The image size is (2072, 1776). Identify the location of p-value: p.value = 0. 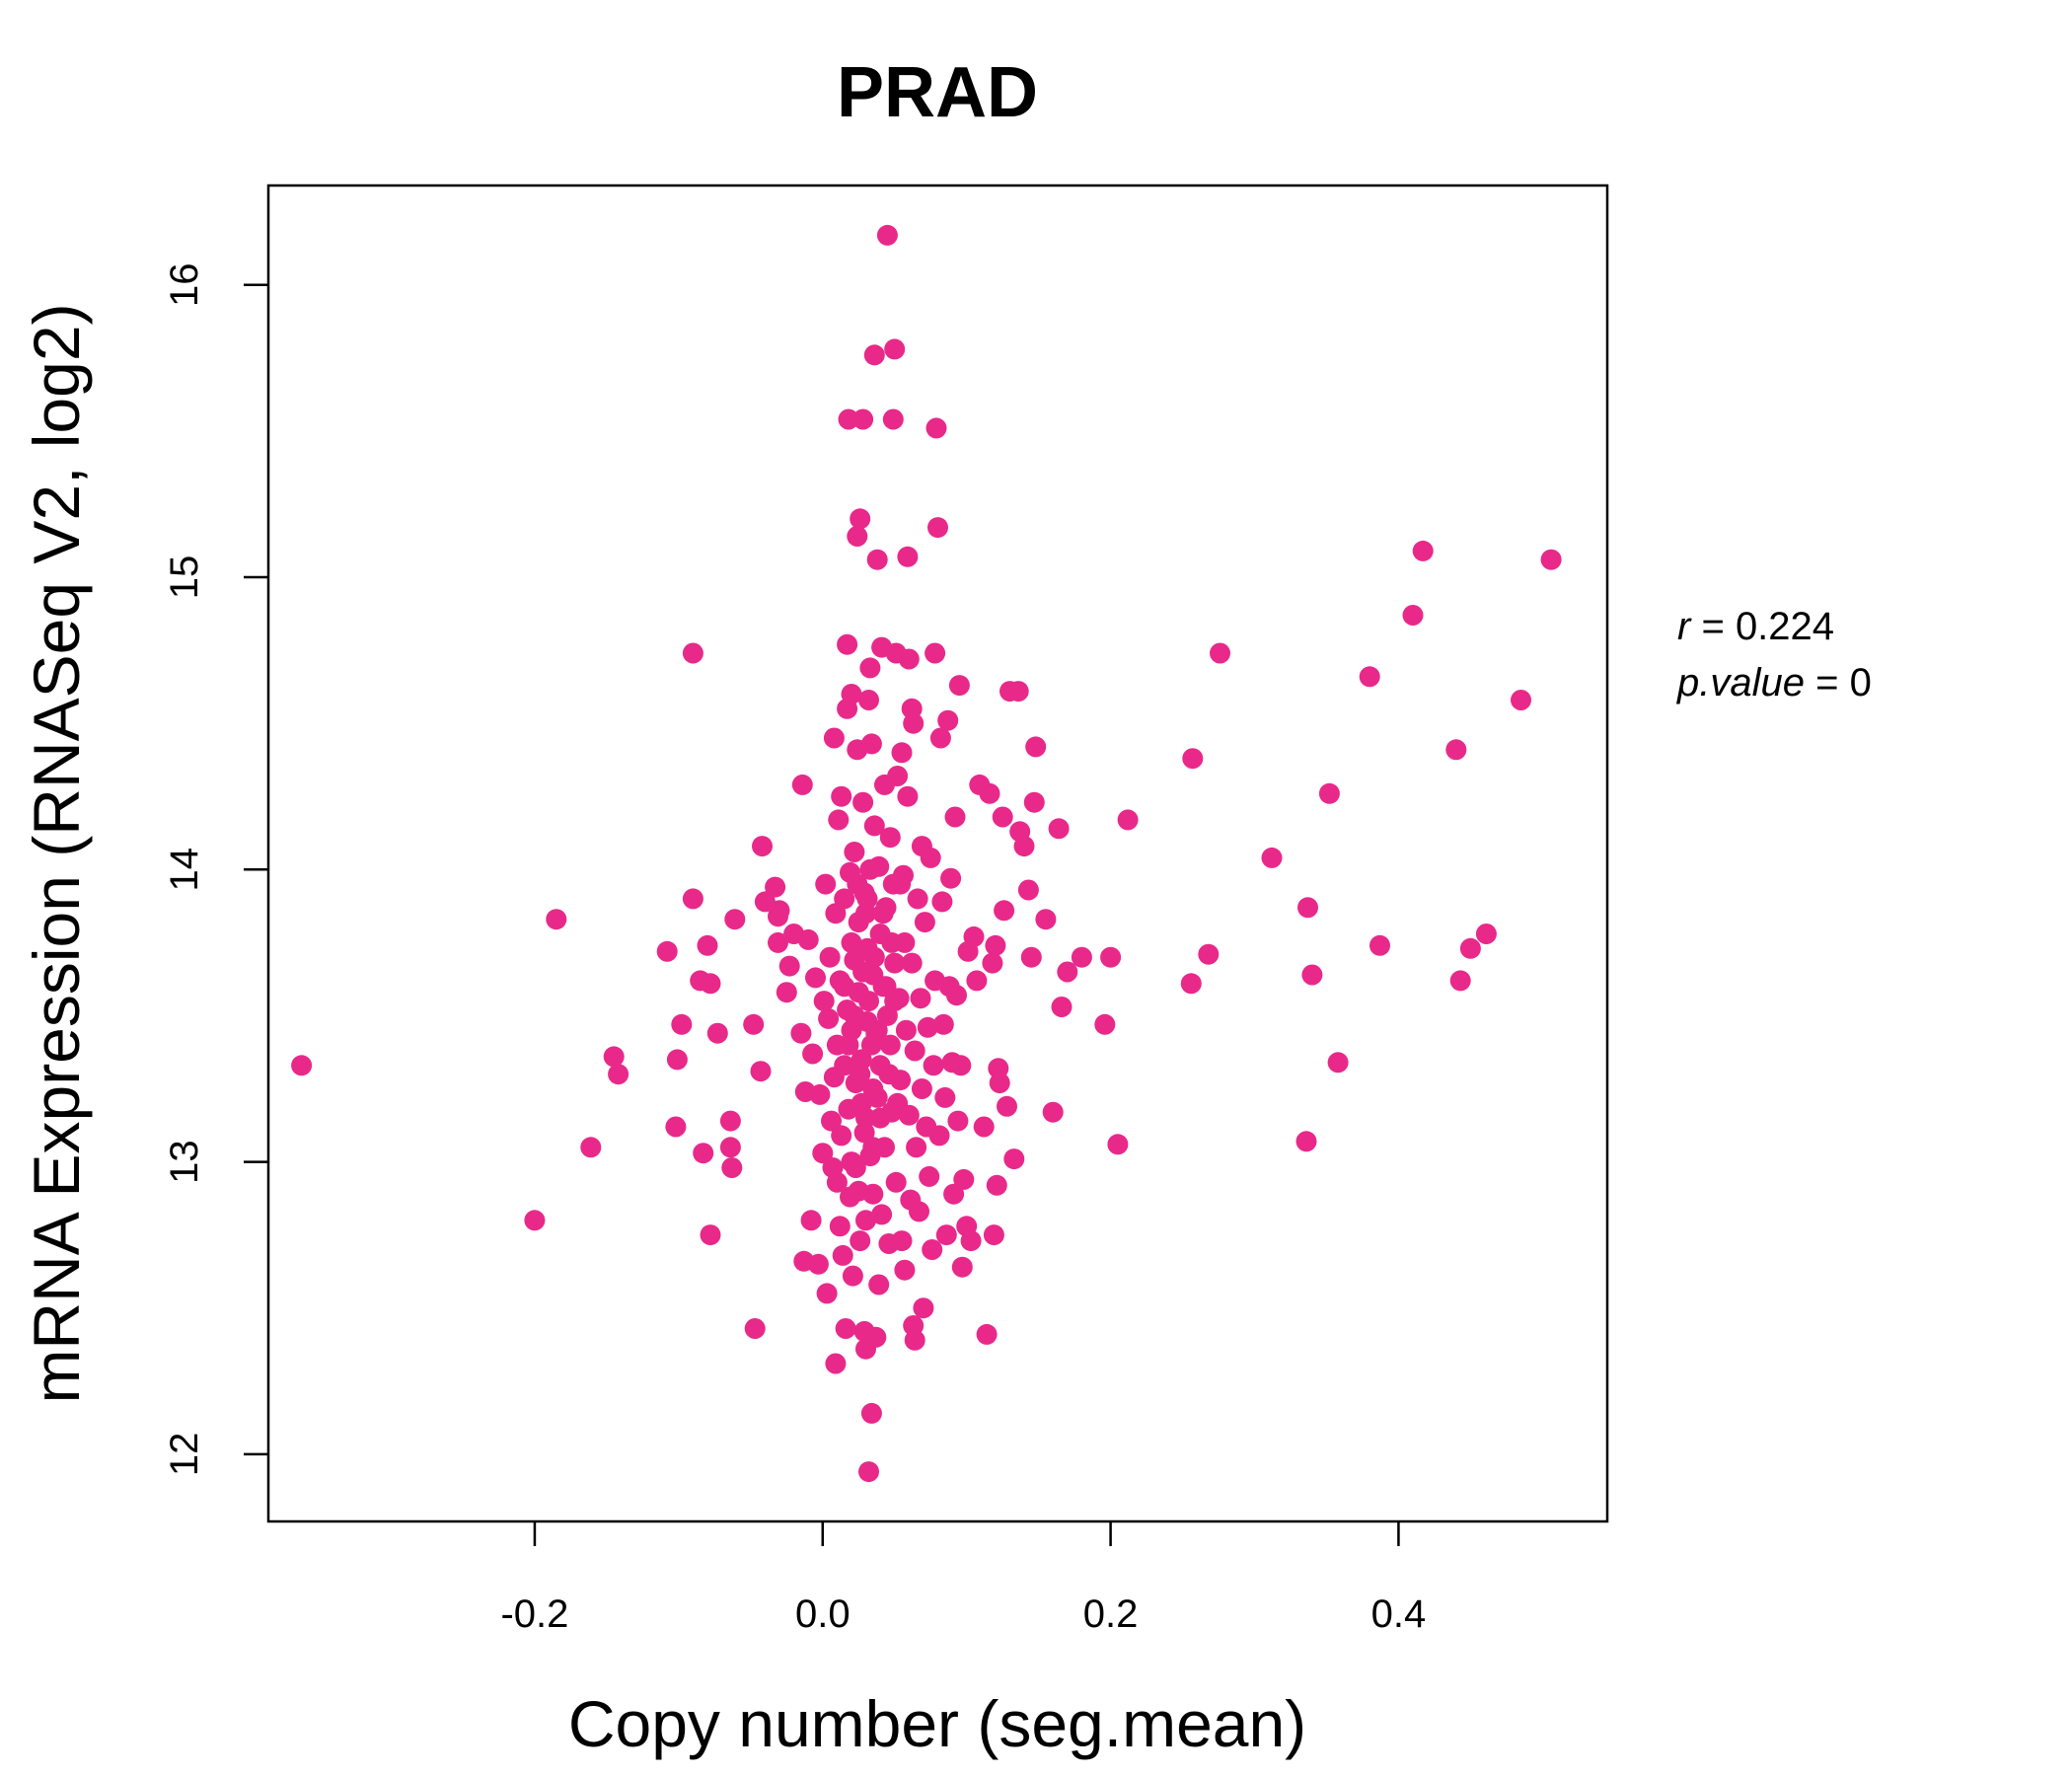
(1774, 683).